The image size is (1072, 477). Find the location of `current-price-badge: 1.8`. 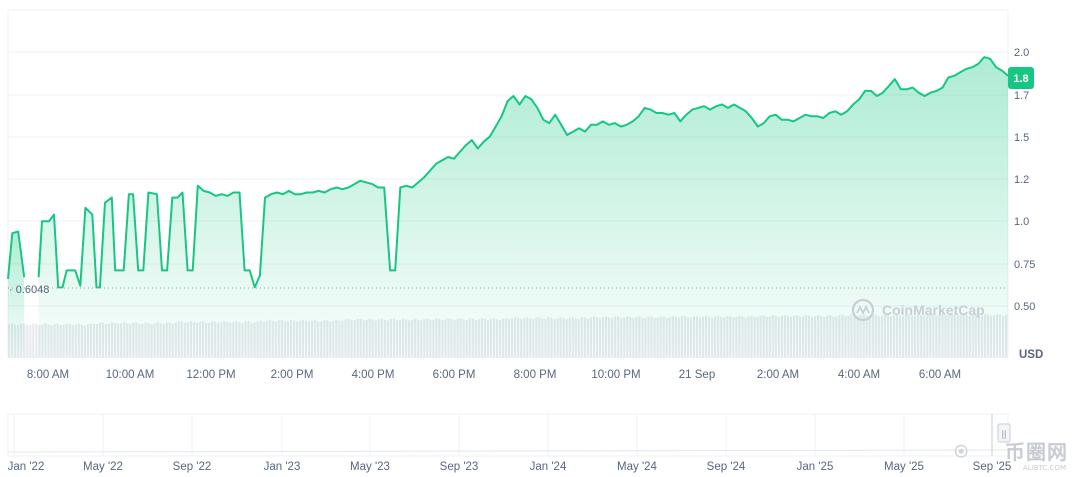

current-price-badge: 1.8 is located at coordinates (1021, 78).